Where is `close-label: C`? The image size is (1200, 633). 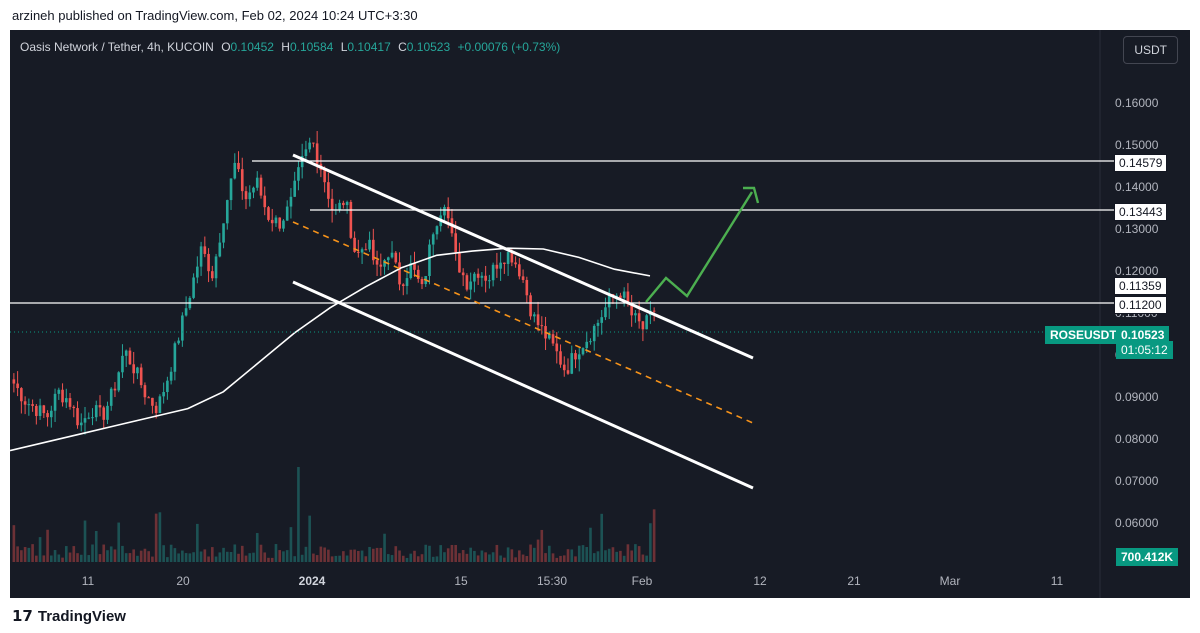
close-label: C is located at coordinates (402, 47).